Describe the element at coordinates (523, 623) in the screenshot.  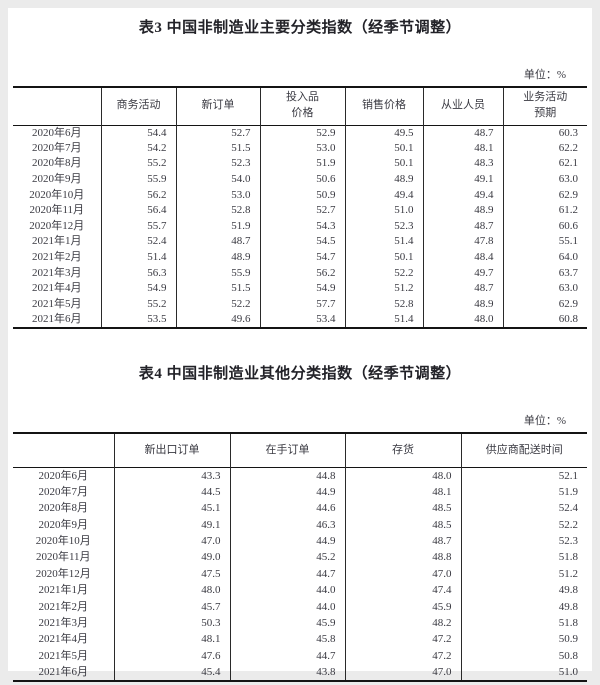
I see `value-cell: 51.8` at that location.